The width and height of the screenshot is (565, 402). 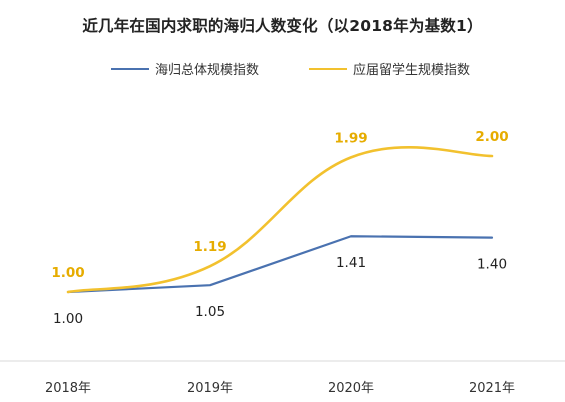 I want to click on legend-item-series-2: 应届留学生规模指数, so click(x=389, y=68).